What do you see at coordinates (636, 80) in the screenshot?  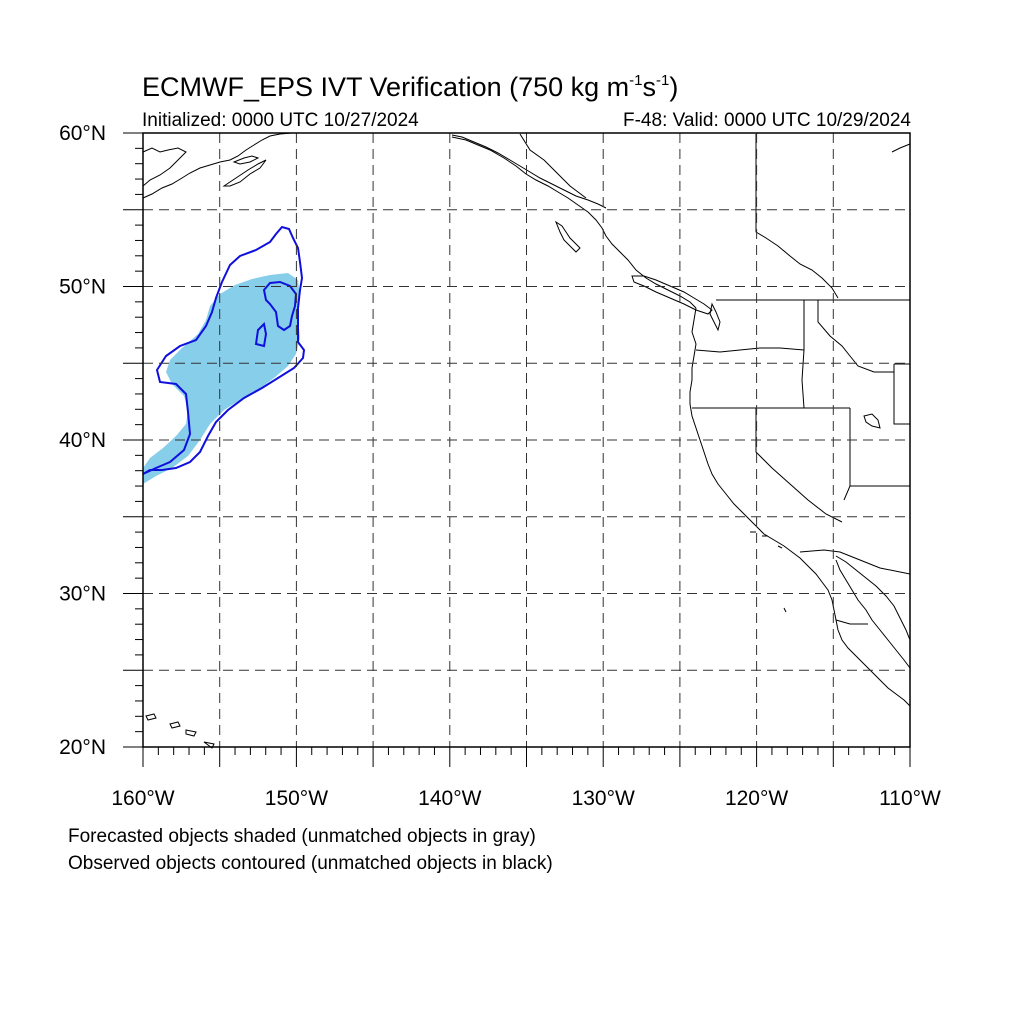 I see `title-exponent-1: -1` at bounding box center [636, 80].